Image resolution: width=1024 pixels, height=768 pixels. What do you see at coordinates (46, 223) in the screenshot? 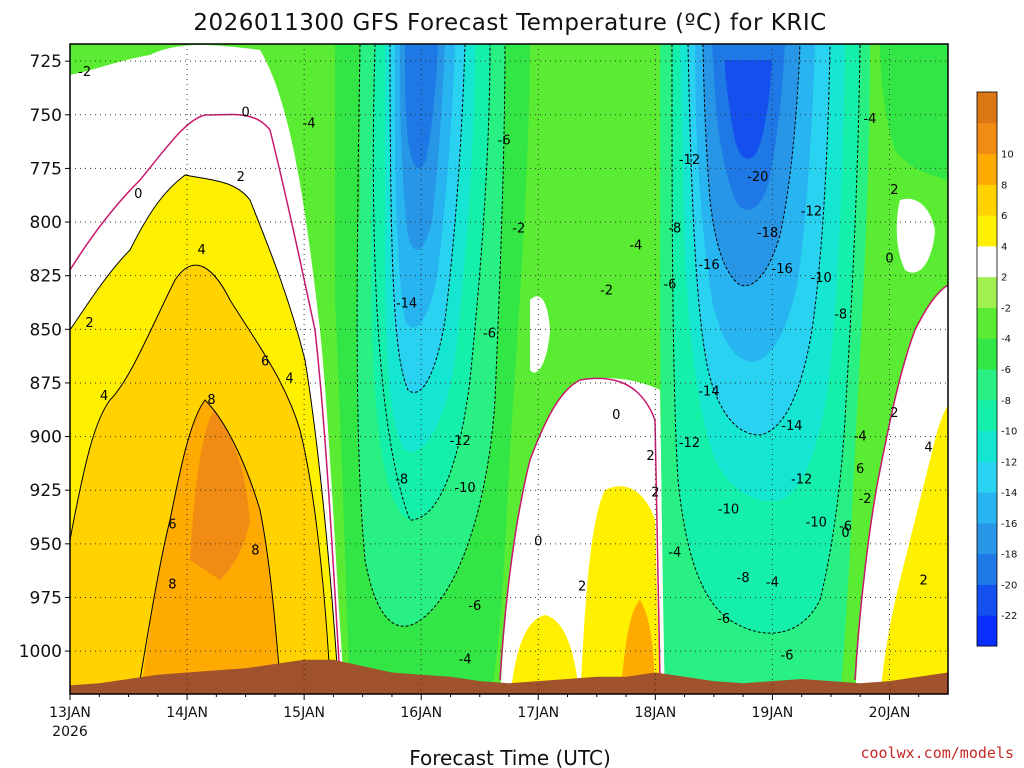
I see `y-tick-label: 800` at bounding box center [46, 223].